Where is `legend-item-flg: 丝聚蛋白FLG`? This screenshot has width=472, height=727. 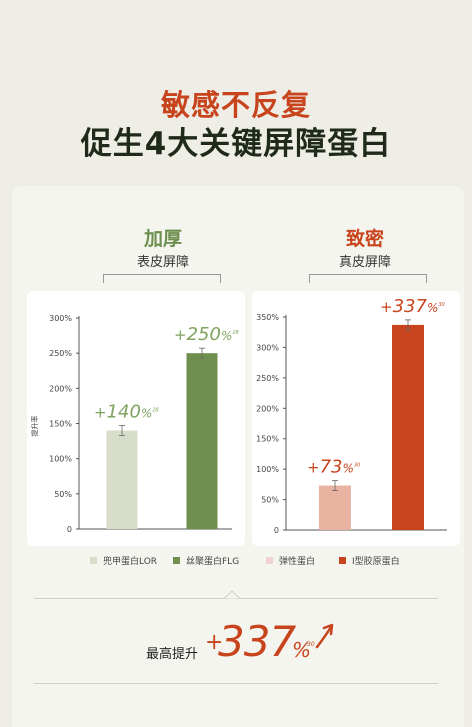
legend-item-flg: 丝聚蛋白FLG is located at coordinates (206, 560).